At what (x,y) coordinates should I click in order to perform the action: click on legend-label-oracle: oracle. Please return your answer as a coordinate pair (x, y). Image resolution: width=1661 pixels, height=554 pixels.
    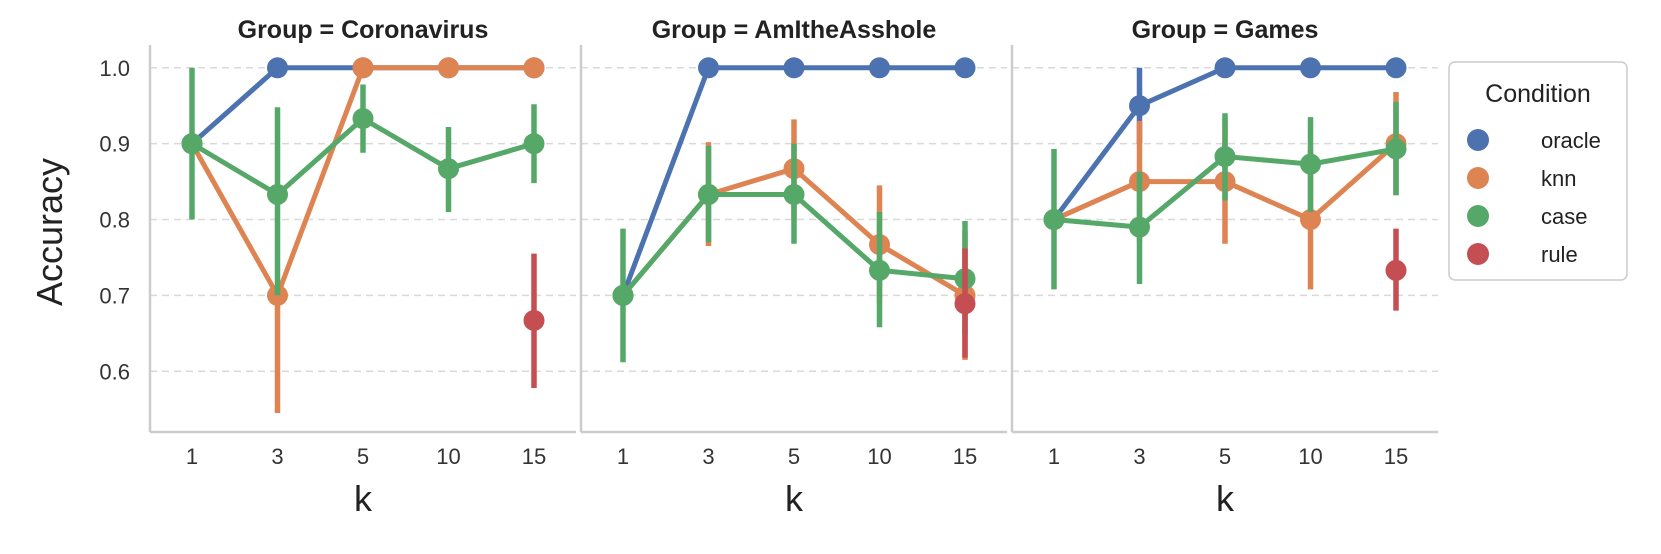
    Looking at the image, I should click on (1571, 140).